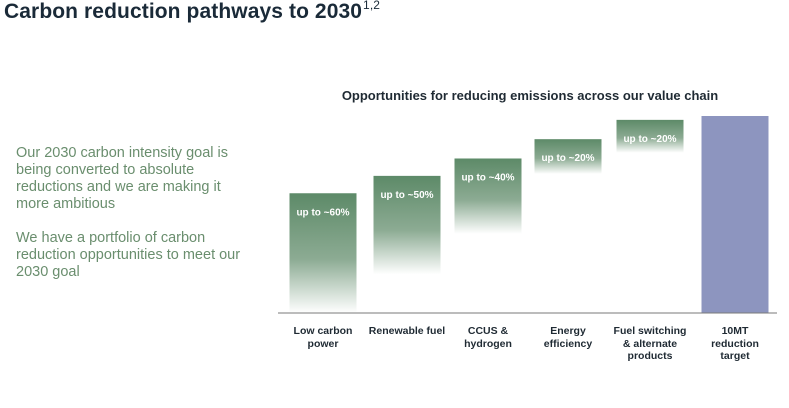  Describe the element at coordinates (487, 177) in the screenshot. I see `bar-value-label-3: up to ~40%` at that location.